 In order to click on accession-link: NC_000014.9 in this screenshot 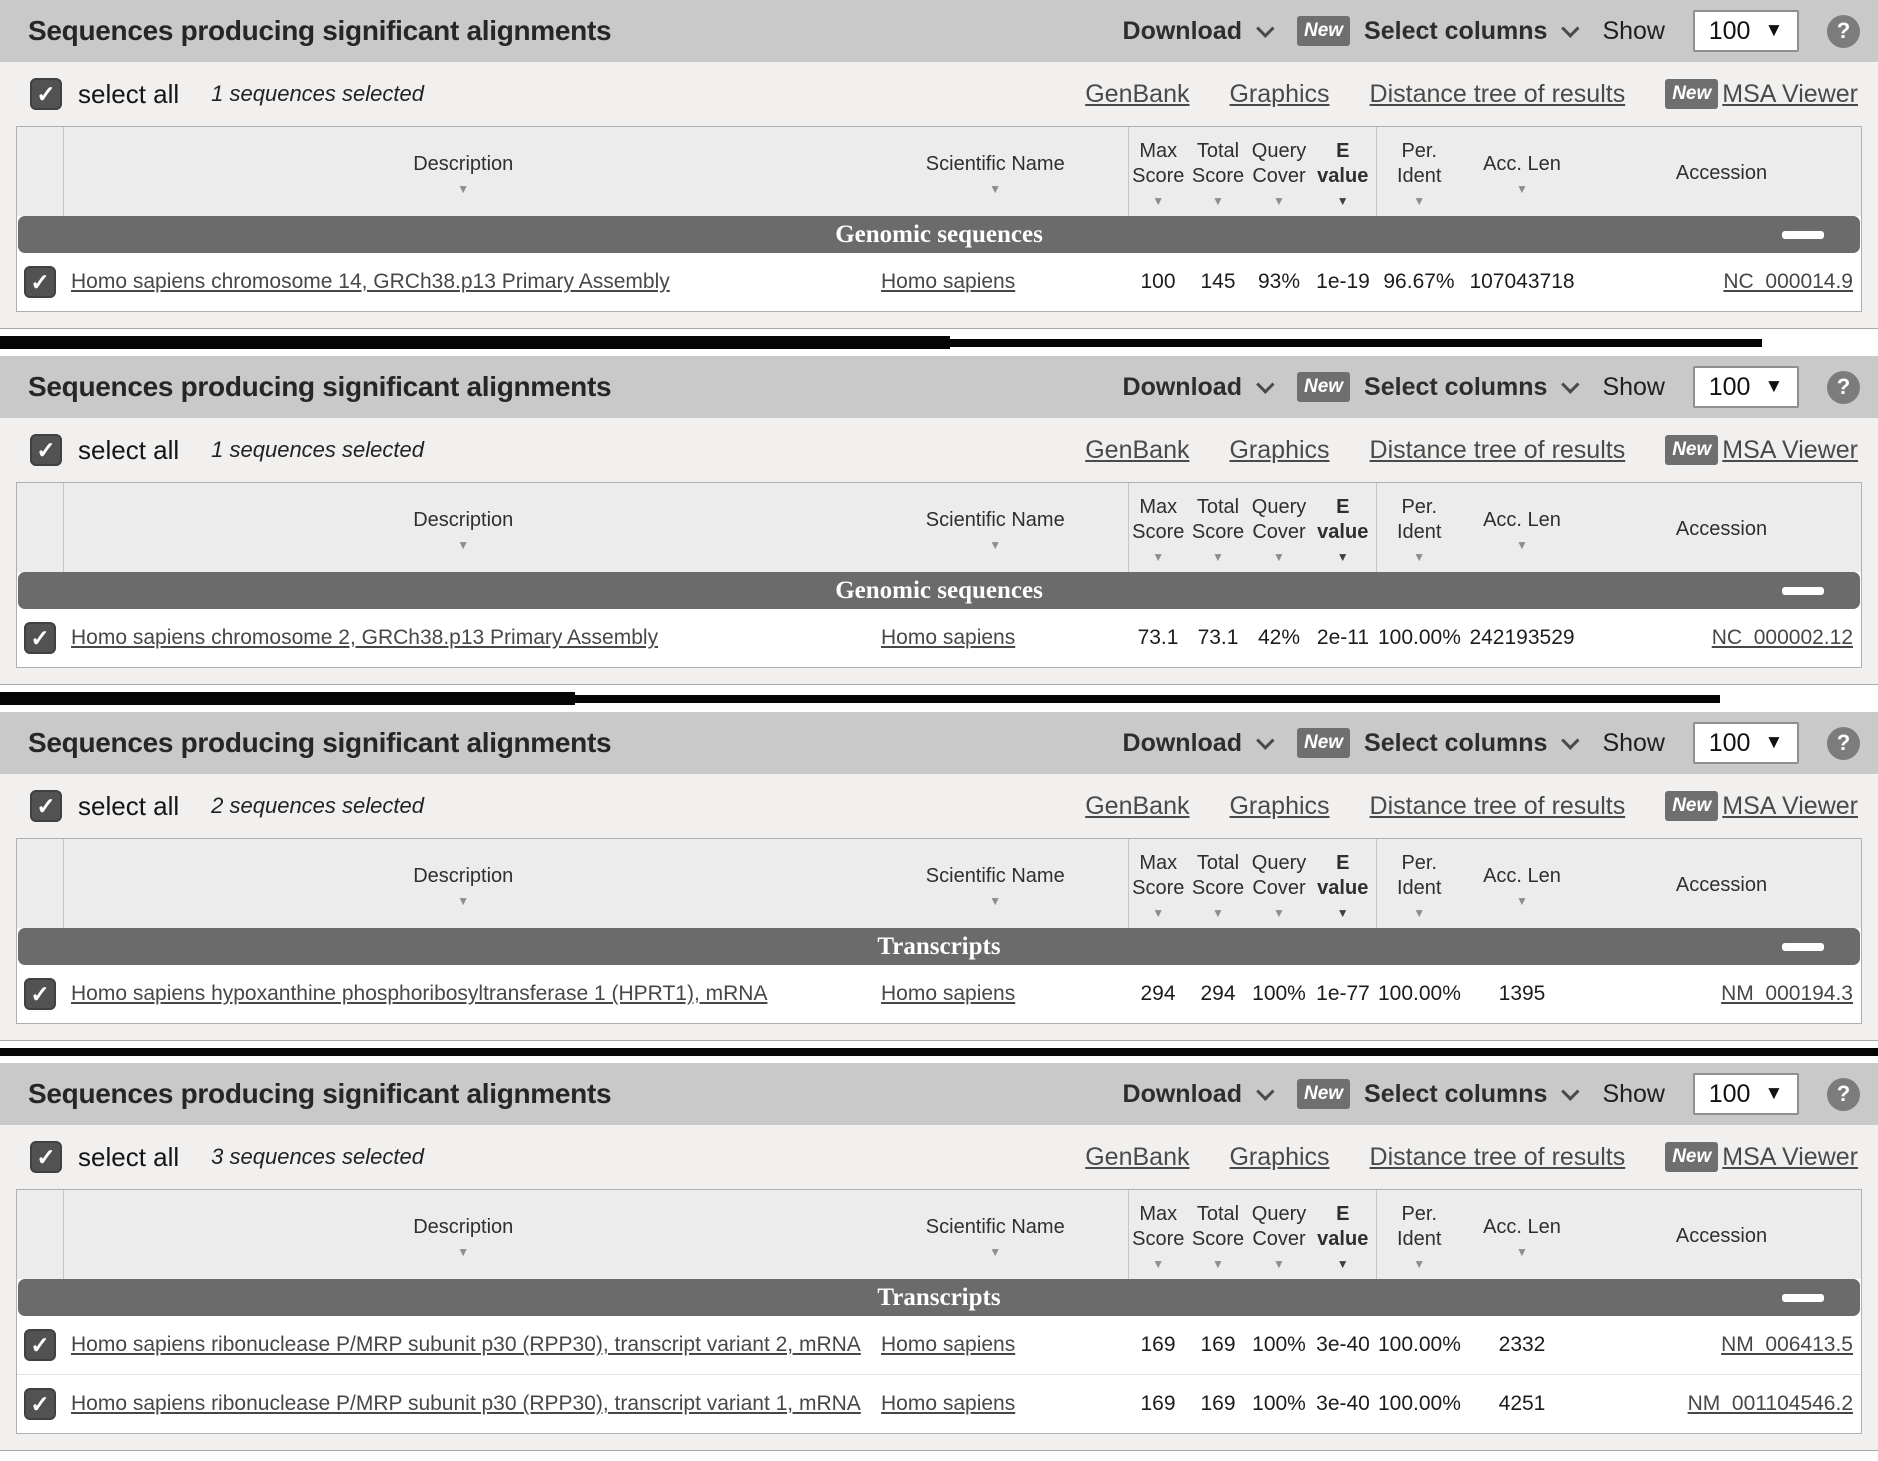, I will do `click(1788, 281)`.